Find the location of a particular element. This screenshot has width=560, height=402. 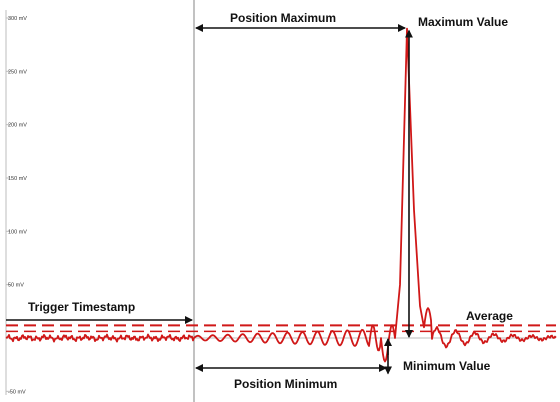

position-maximum-label: Position Maximum is located at coordinates (283, 18).